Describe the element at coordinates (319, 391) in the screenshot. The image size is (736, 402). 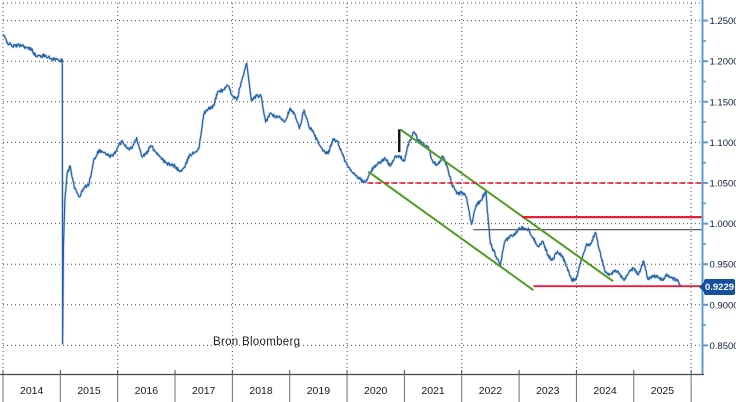
I see `x-axis-year-label: 2019` at that location.